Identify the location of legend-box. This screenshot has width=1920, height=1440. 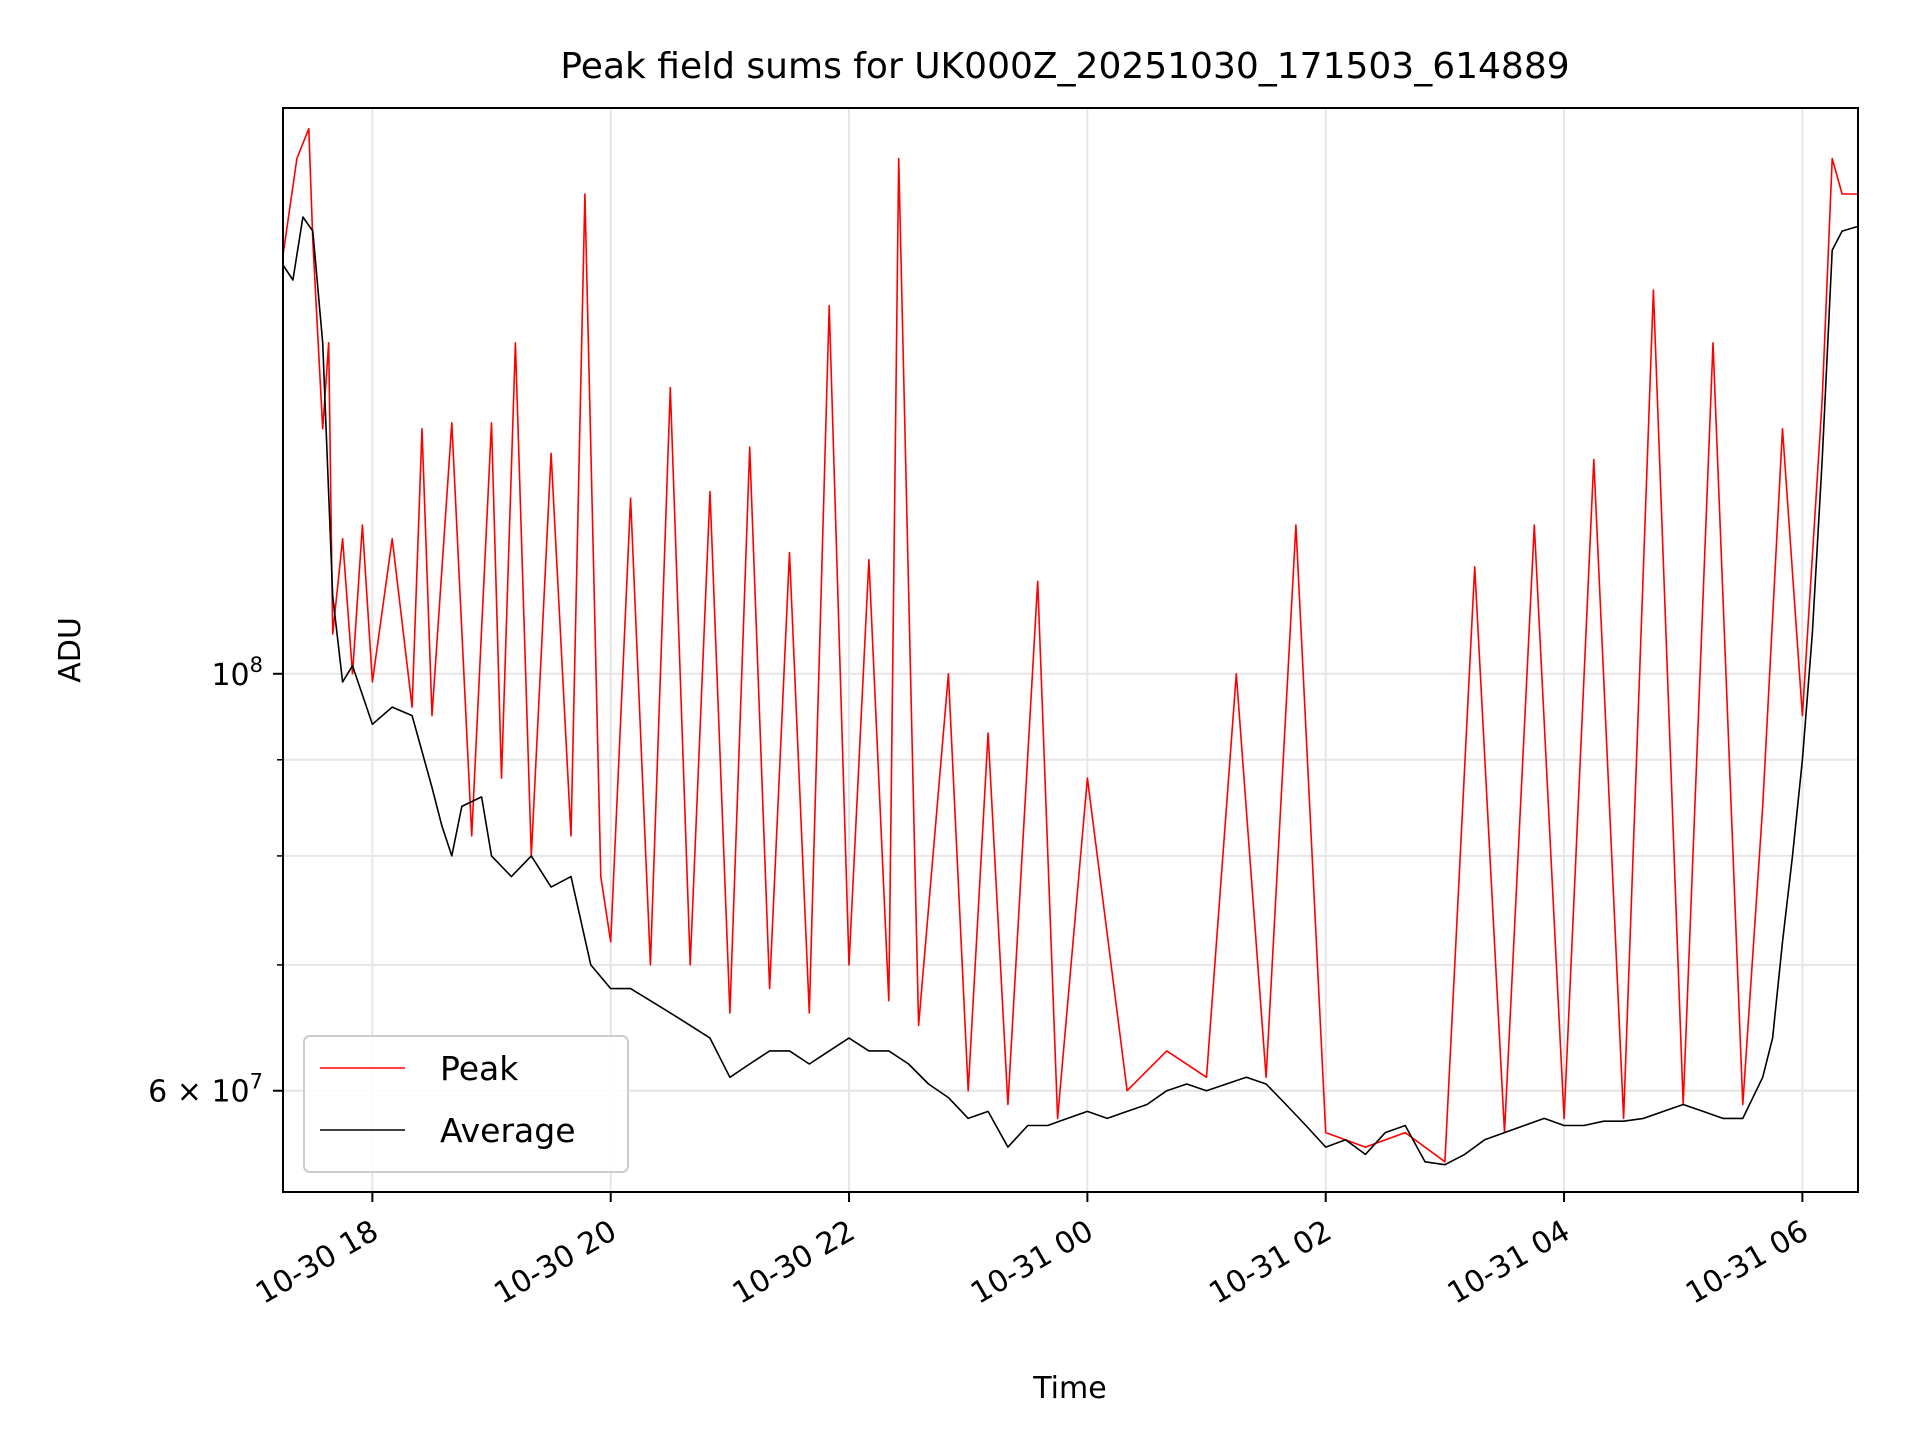
(466, 1104).